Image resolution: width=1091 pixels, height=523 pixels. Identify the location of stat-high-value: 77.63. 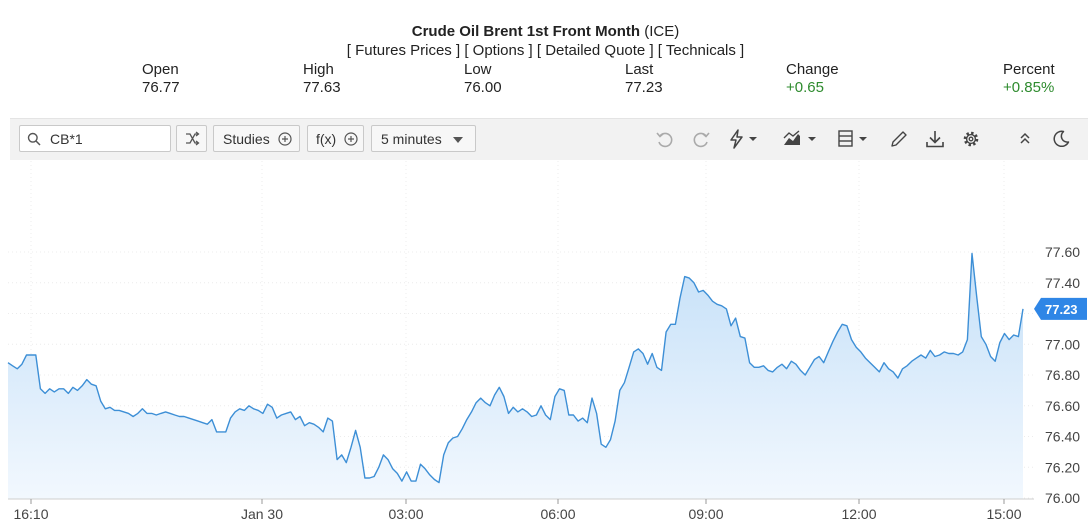
(322, 87).